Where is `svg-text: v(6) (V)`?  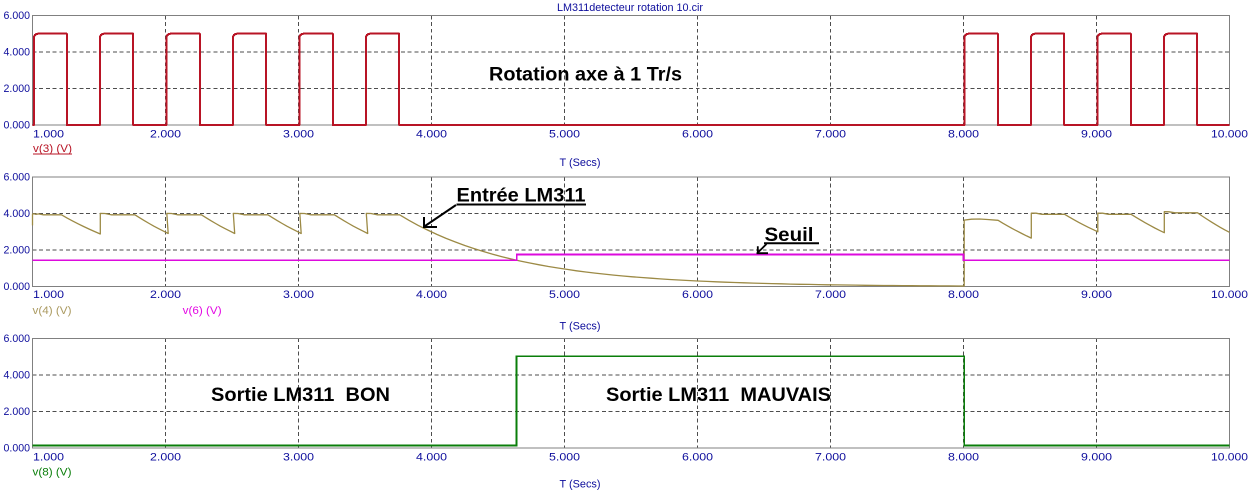
svg-text: v(6) (V) is located at coordinates (202, 311).